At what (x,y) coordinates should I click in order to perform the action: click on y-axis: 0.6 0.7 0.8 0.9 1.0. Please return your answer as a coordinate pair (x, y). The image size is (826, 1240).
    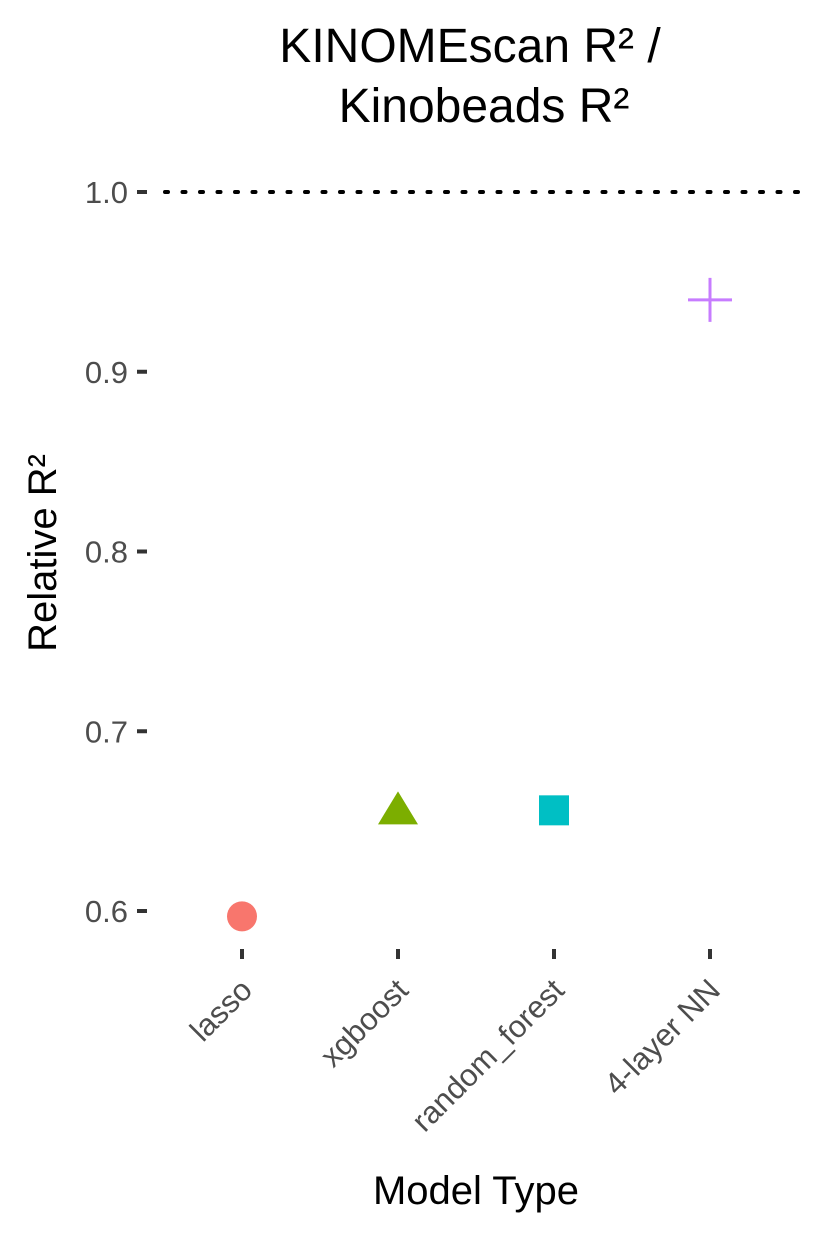
    Looking at the image, I should click on (116, 552).